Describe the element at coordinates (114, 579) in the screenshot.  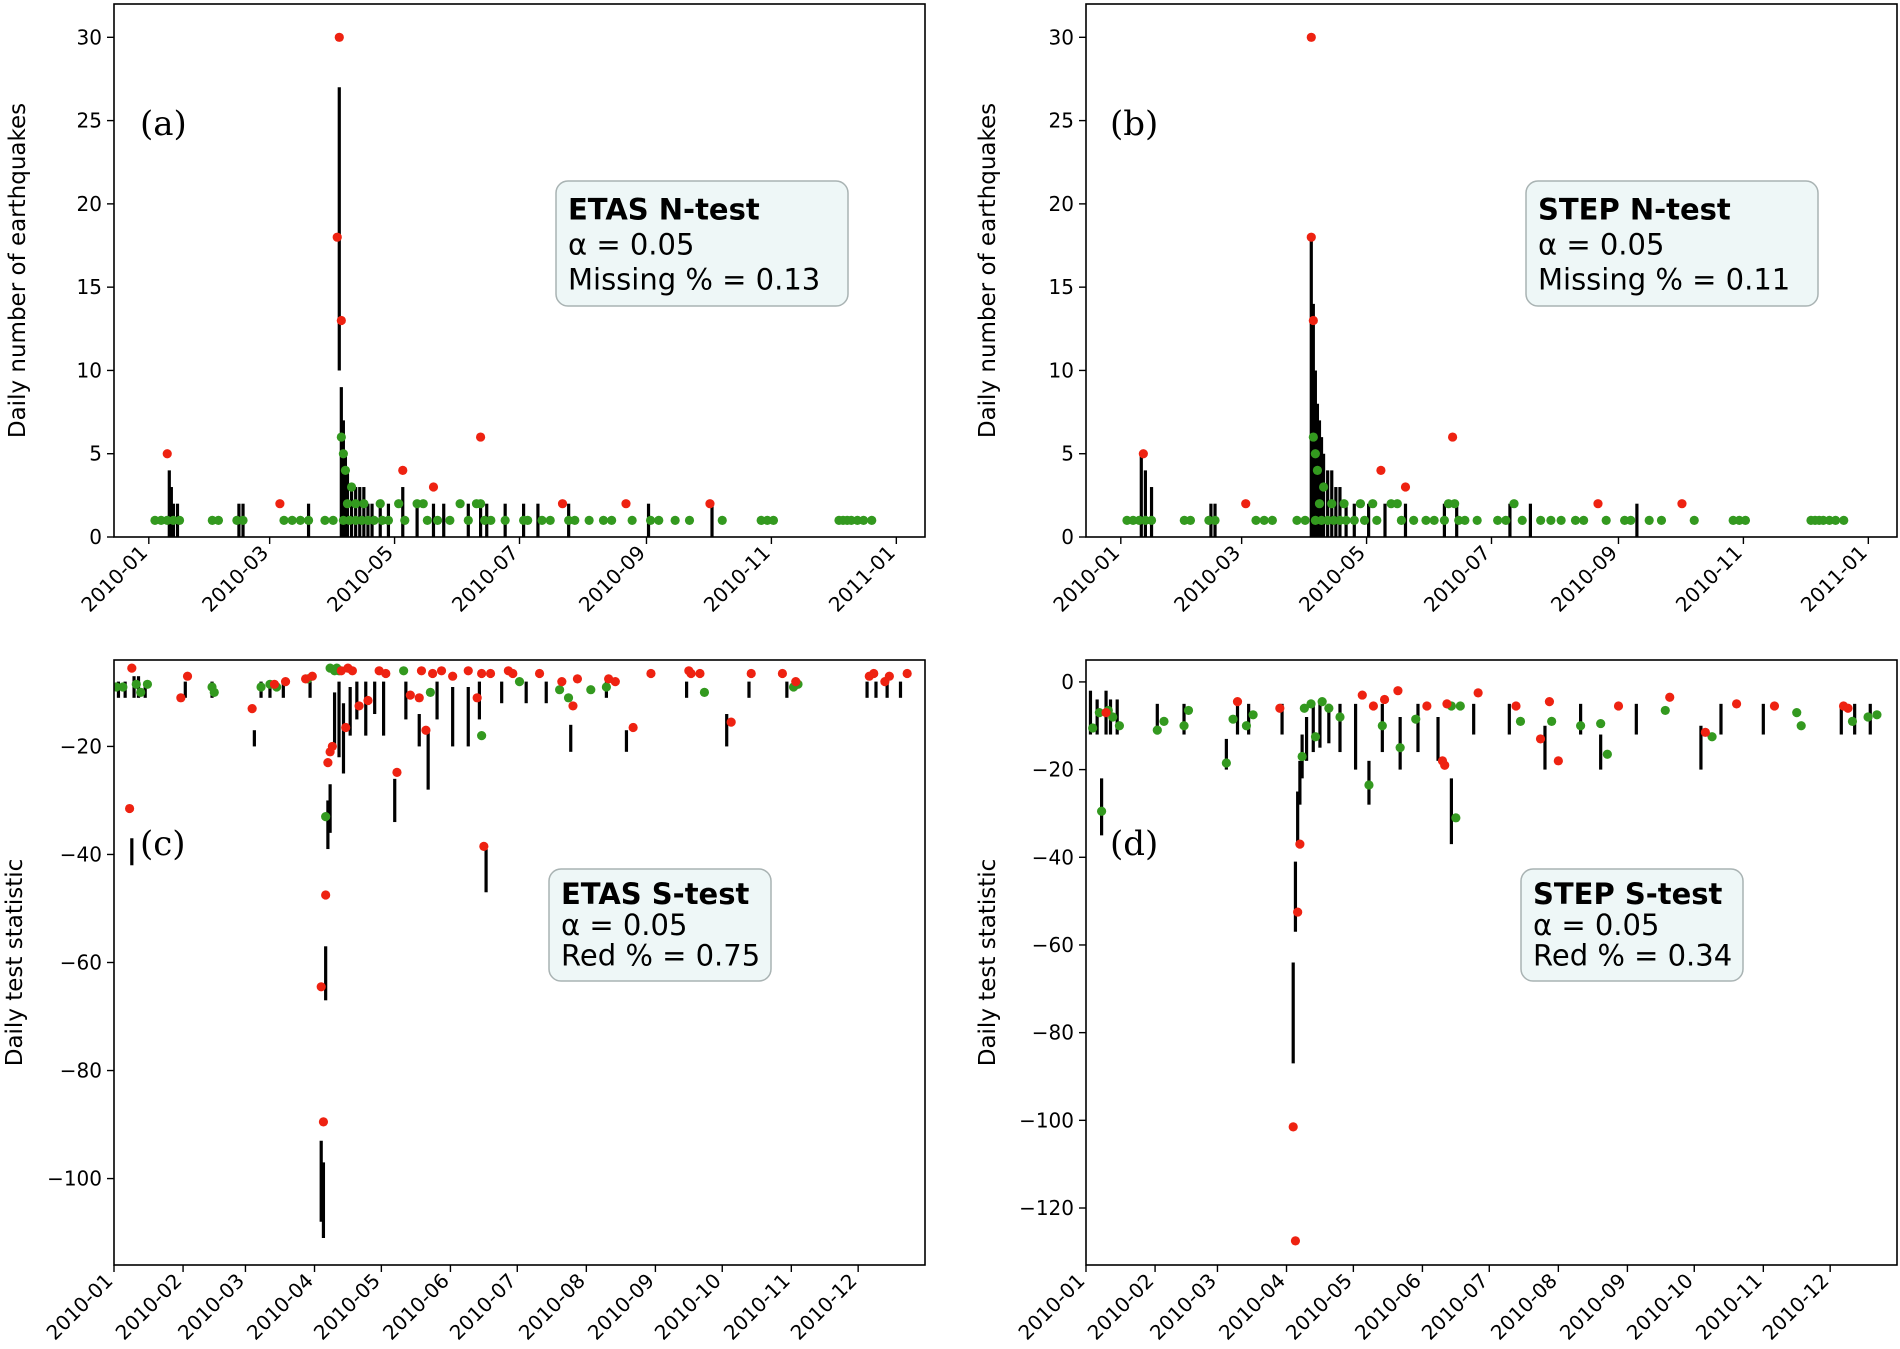
I see `x-tick-label: 2010-01` at that location.